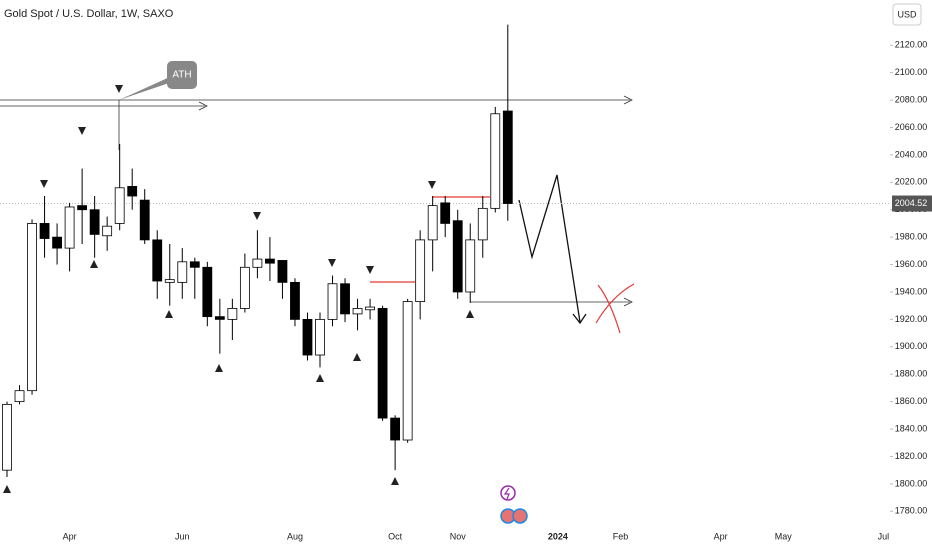  I want to click on x-tick-label: Oct, so click(395, 536).